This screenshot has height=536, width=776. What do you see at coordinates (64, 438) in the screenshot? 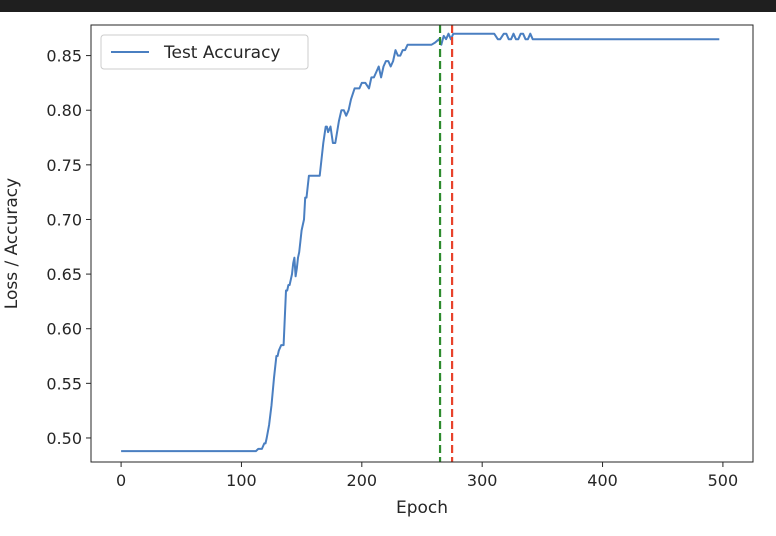
I see `y-tick-label: 0.50` at bounding box center [64, 438].